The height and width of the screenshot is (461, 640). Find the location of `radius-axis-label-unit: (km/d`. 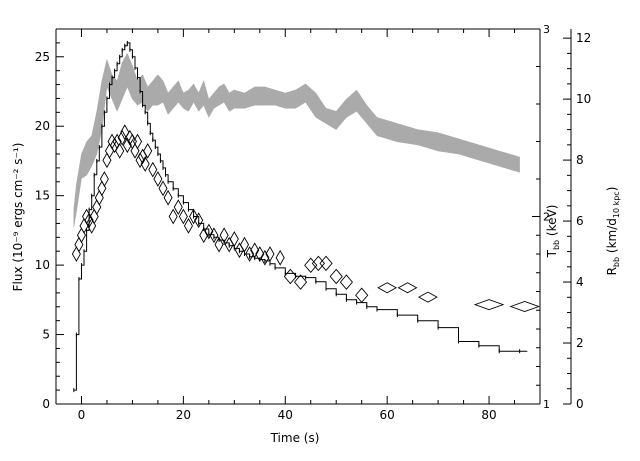

radius-axis-label-unit: (km/d is located at coordinates (612, 237).